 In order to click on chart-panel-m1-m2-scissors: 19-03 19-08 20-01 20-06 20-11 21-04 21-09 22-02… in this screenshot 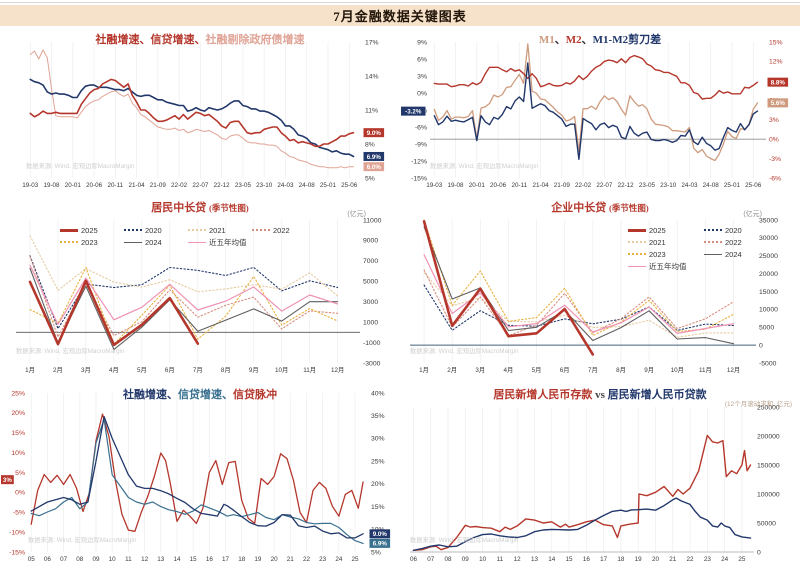, I will do `click(600, 110)`.